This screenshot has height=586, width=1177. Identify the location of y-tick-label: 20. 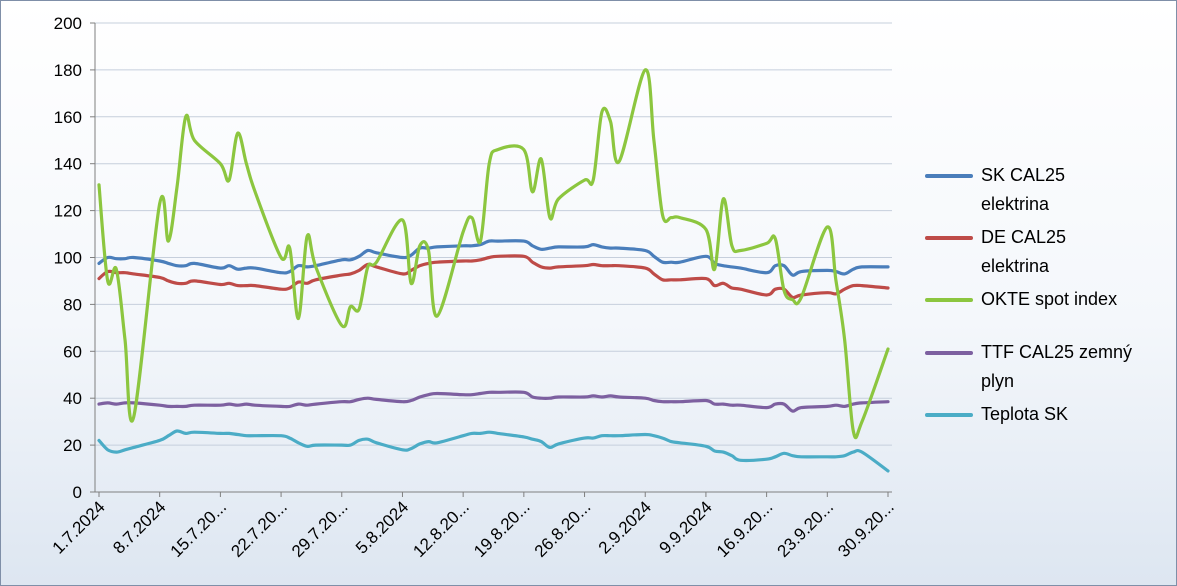
(72, 445).